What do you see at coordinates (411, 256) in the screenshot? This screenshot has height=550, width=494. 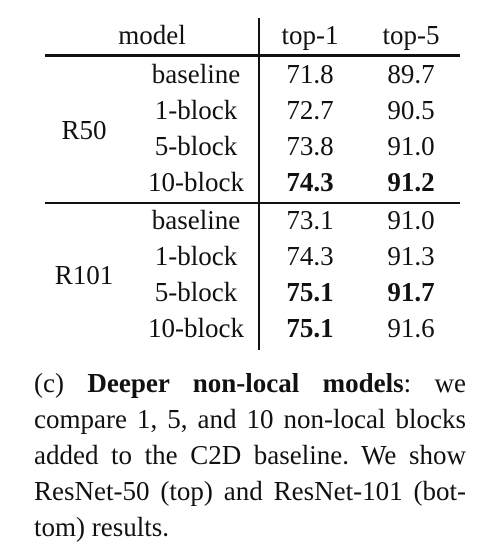 I see `row-top5: 91.3` at bounding box center [411, 256].